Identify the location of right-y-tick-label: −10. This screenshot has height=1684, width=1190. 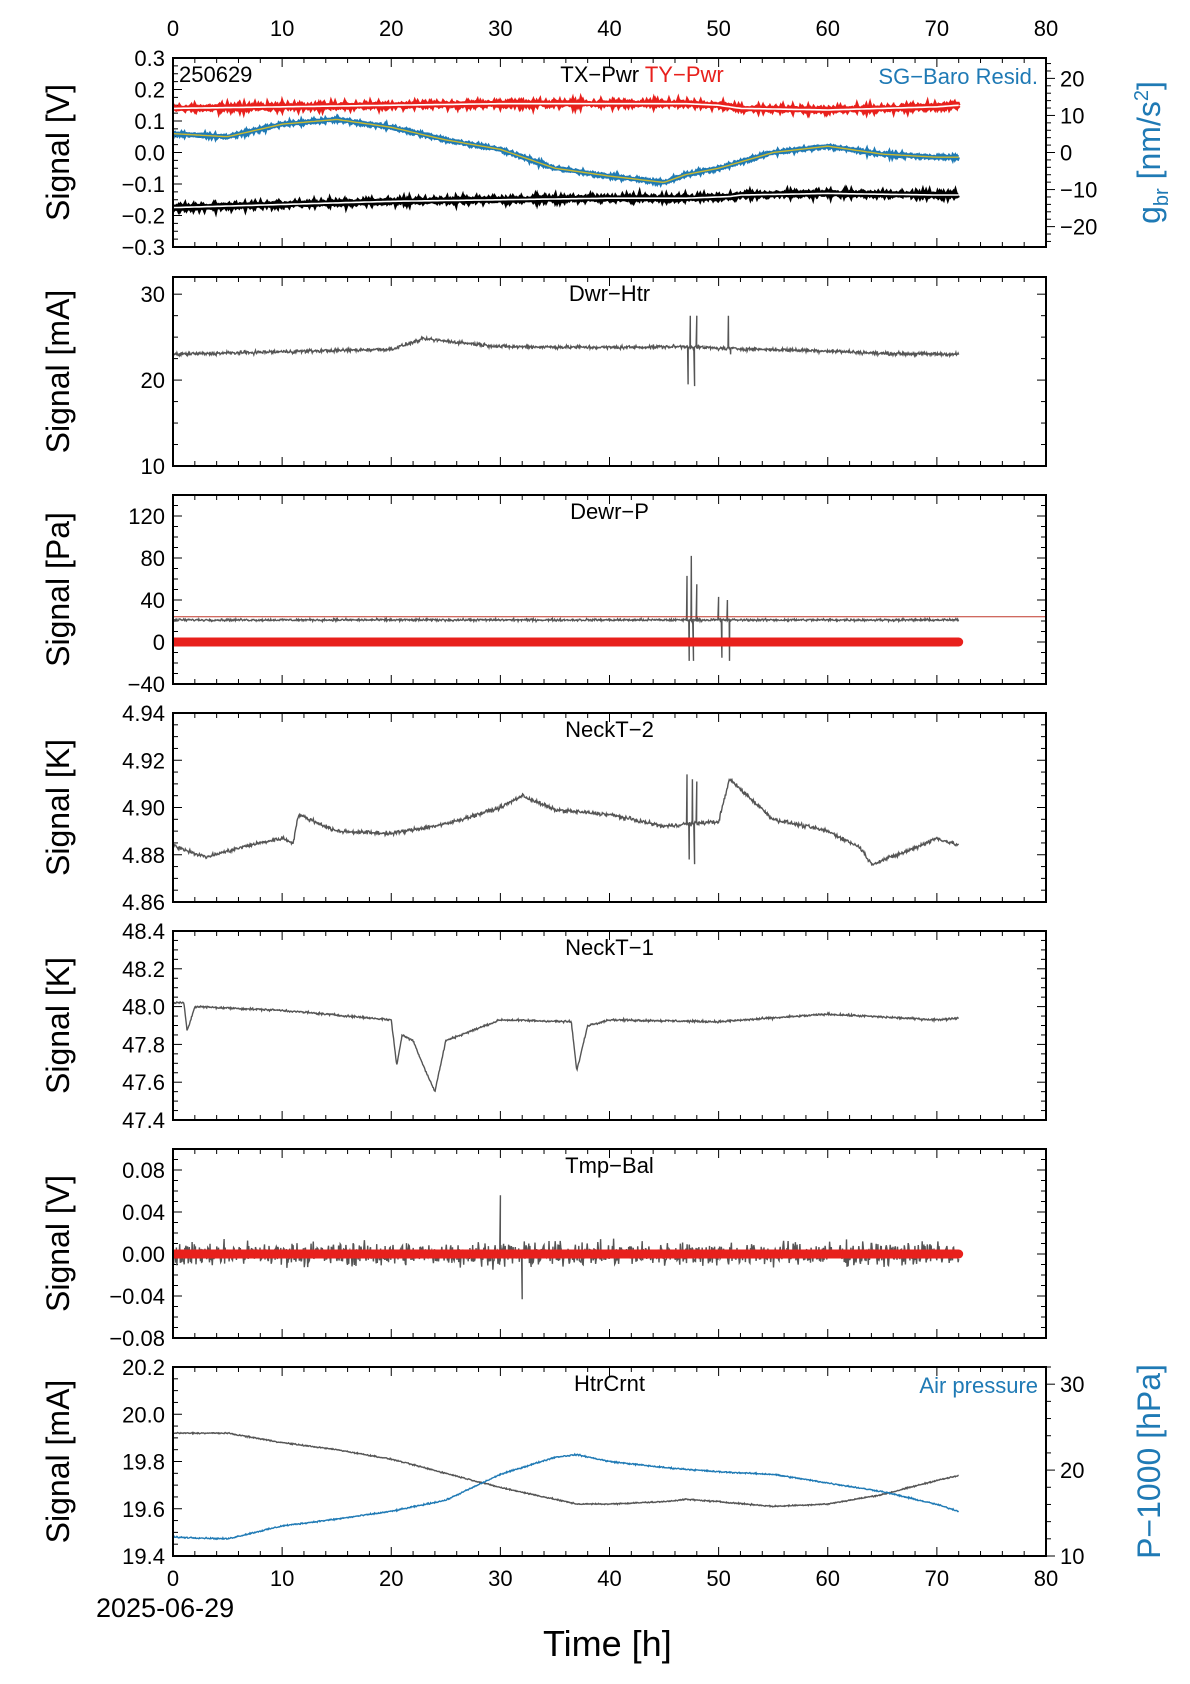
(1078, 190).